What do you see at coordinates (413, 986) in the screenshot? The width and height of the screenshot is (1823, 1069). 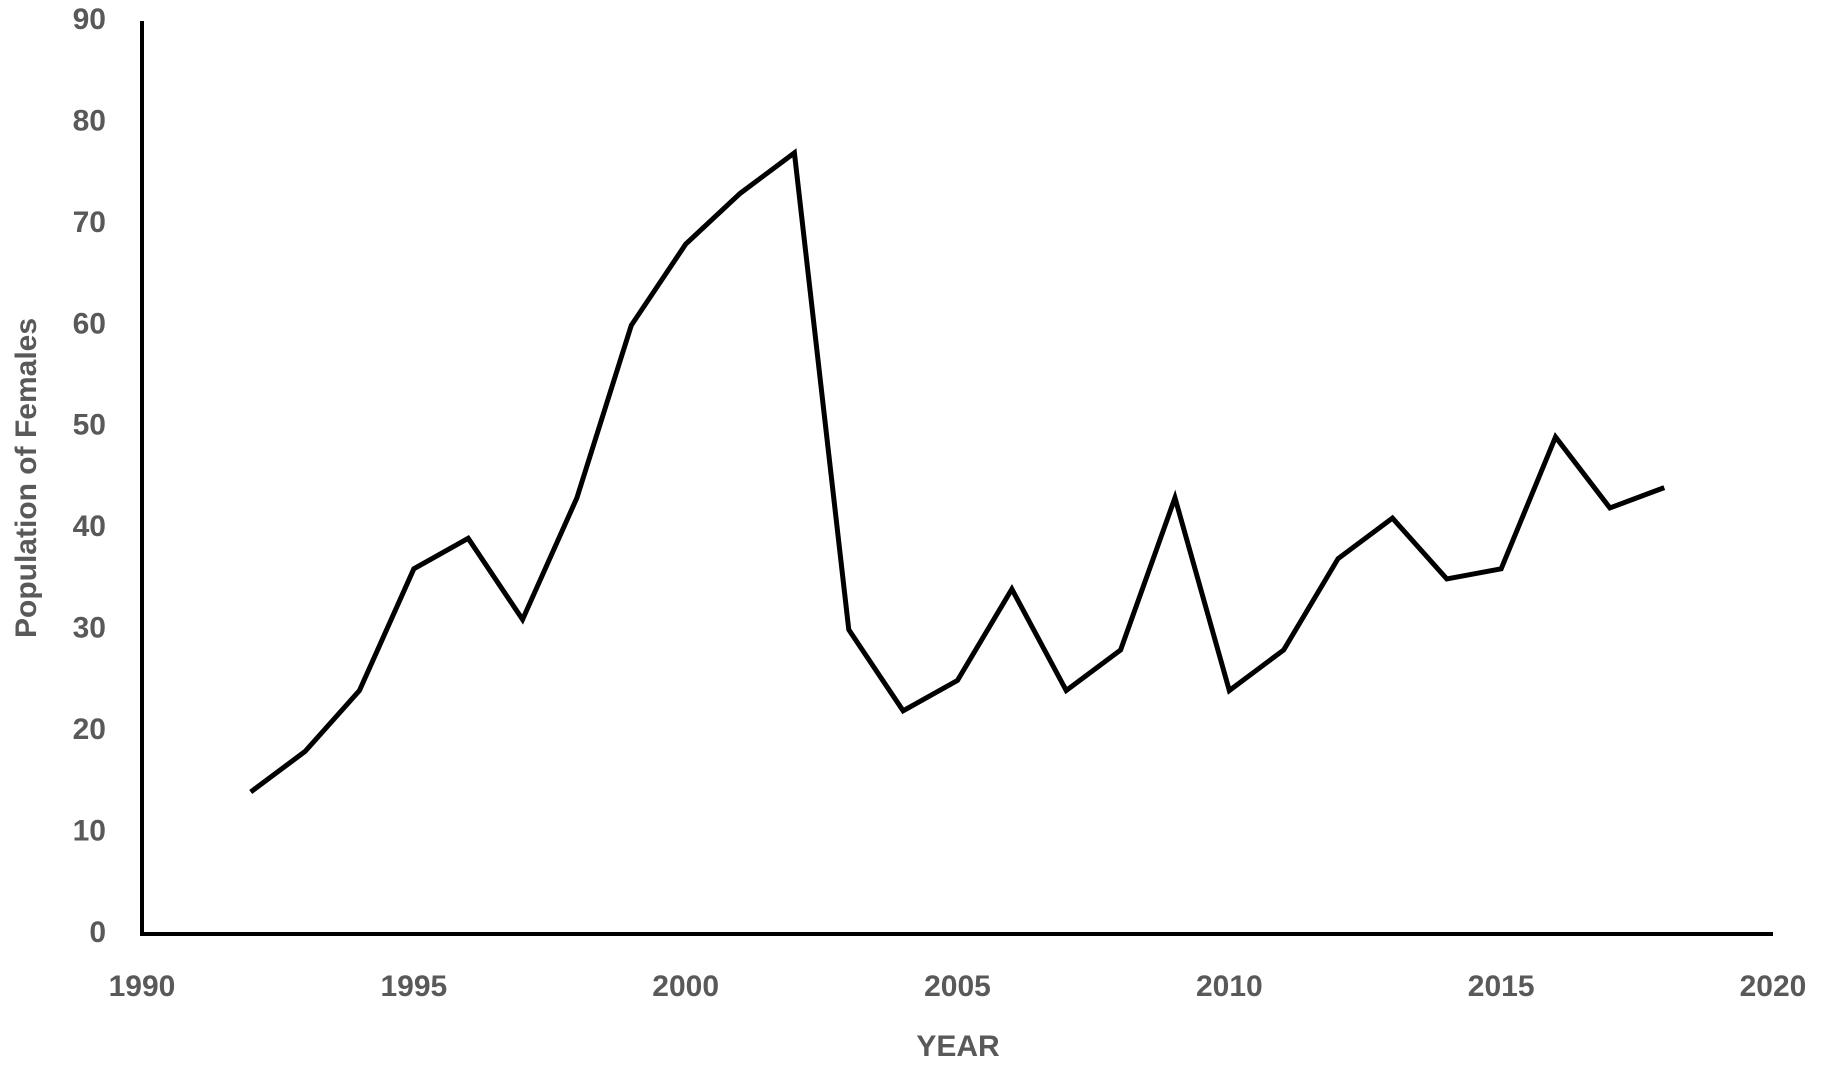 I see `x-tick-label: 1995` at bounding box center [413, 986].